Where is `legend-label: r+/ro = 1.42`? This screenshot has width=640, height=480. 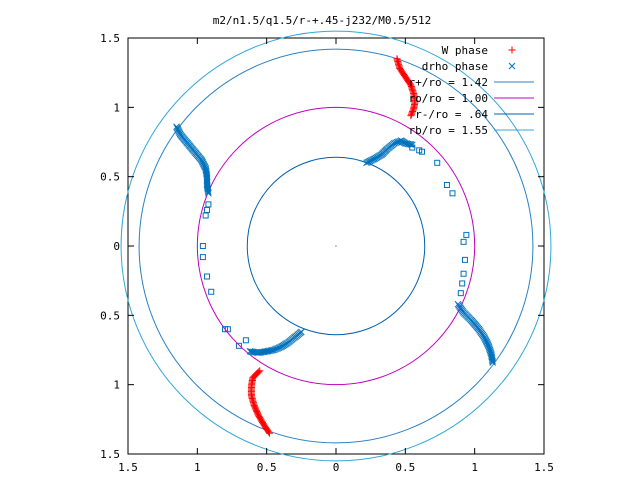 legend-label: r+/ro = 1.42 is located at coordinates (448, 82).